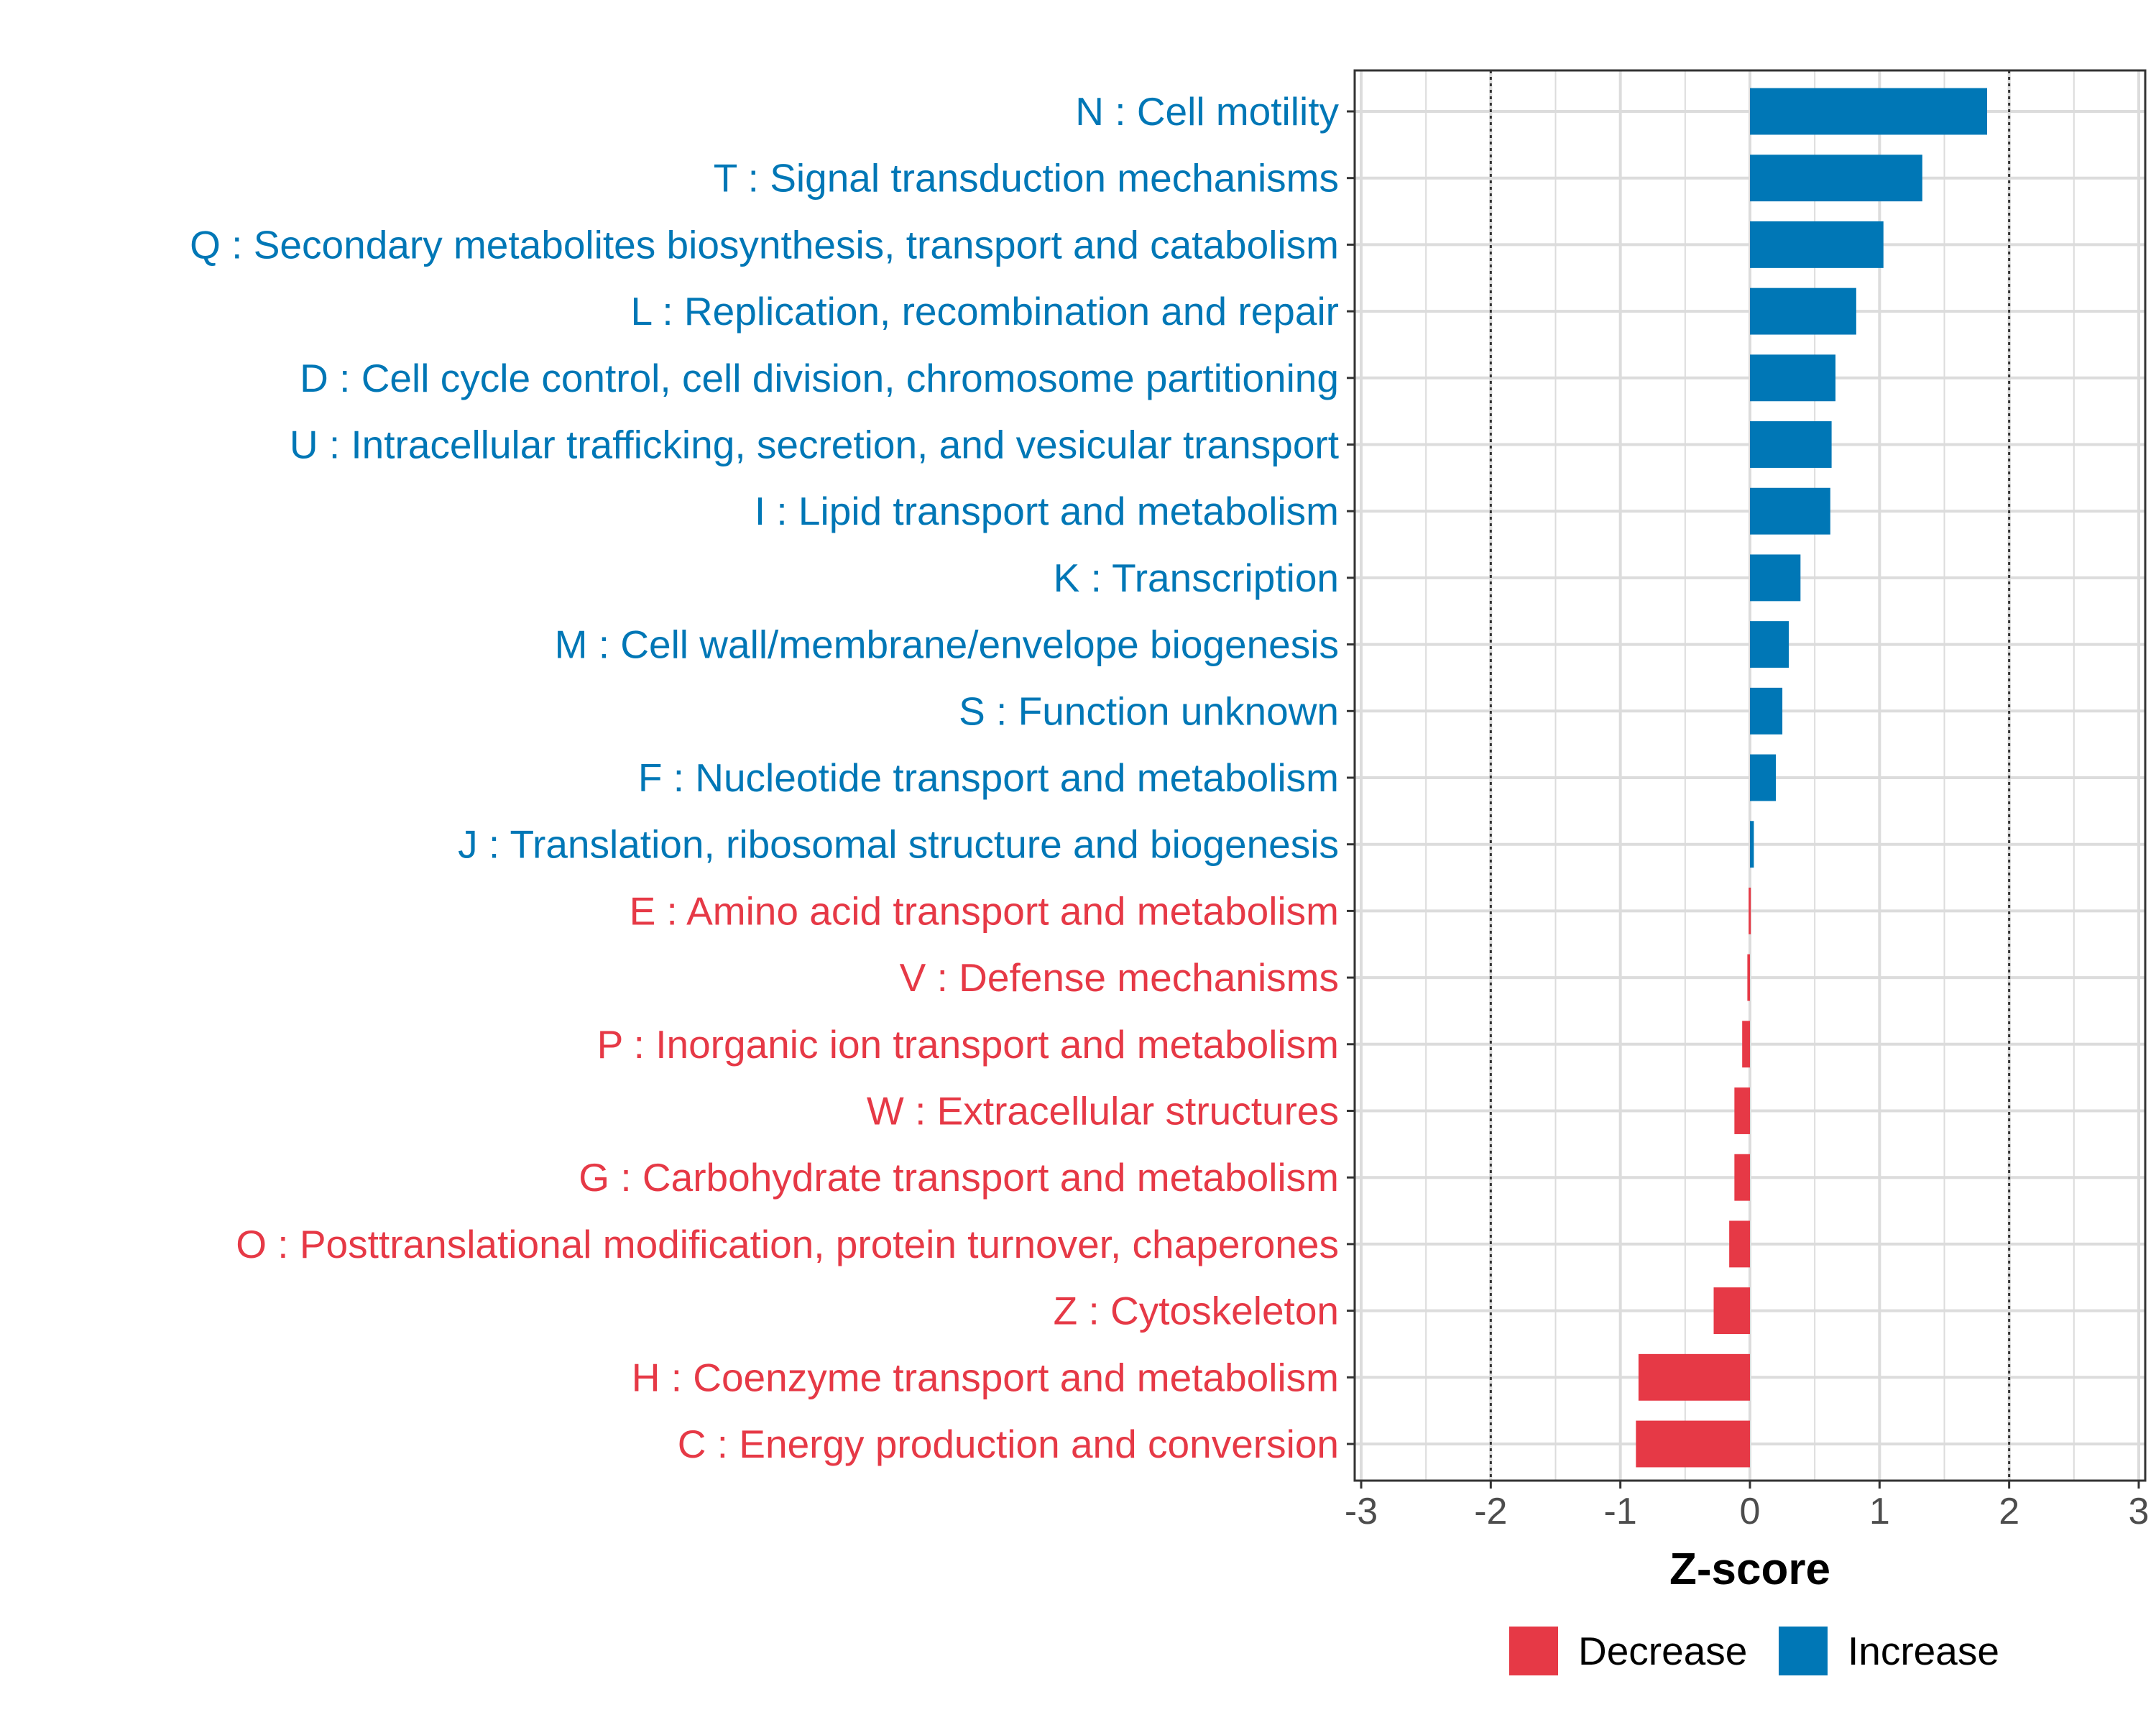 This screenshot has width=2156, height=1725. I want to click on category-label: E : Amino acid transport and metabolism, so click(984, 910).